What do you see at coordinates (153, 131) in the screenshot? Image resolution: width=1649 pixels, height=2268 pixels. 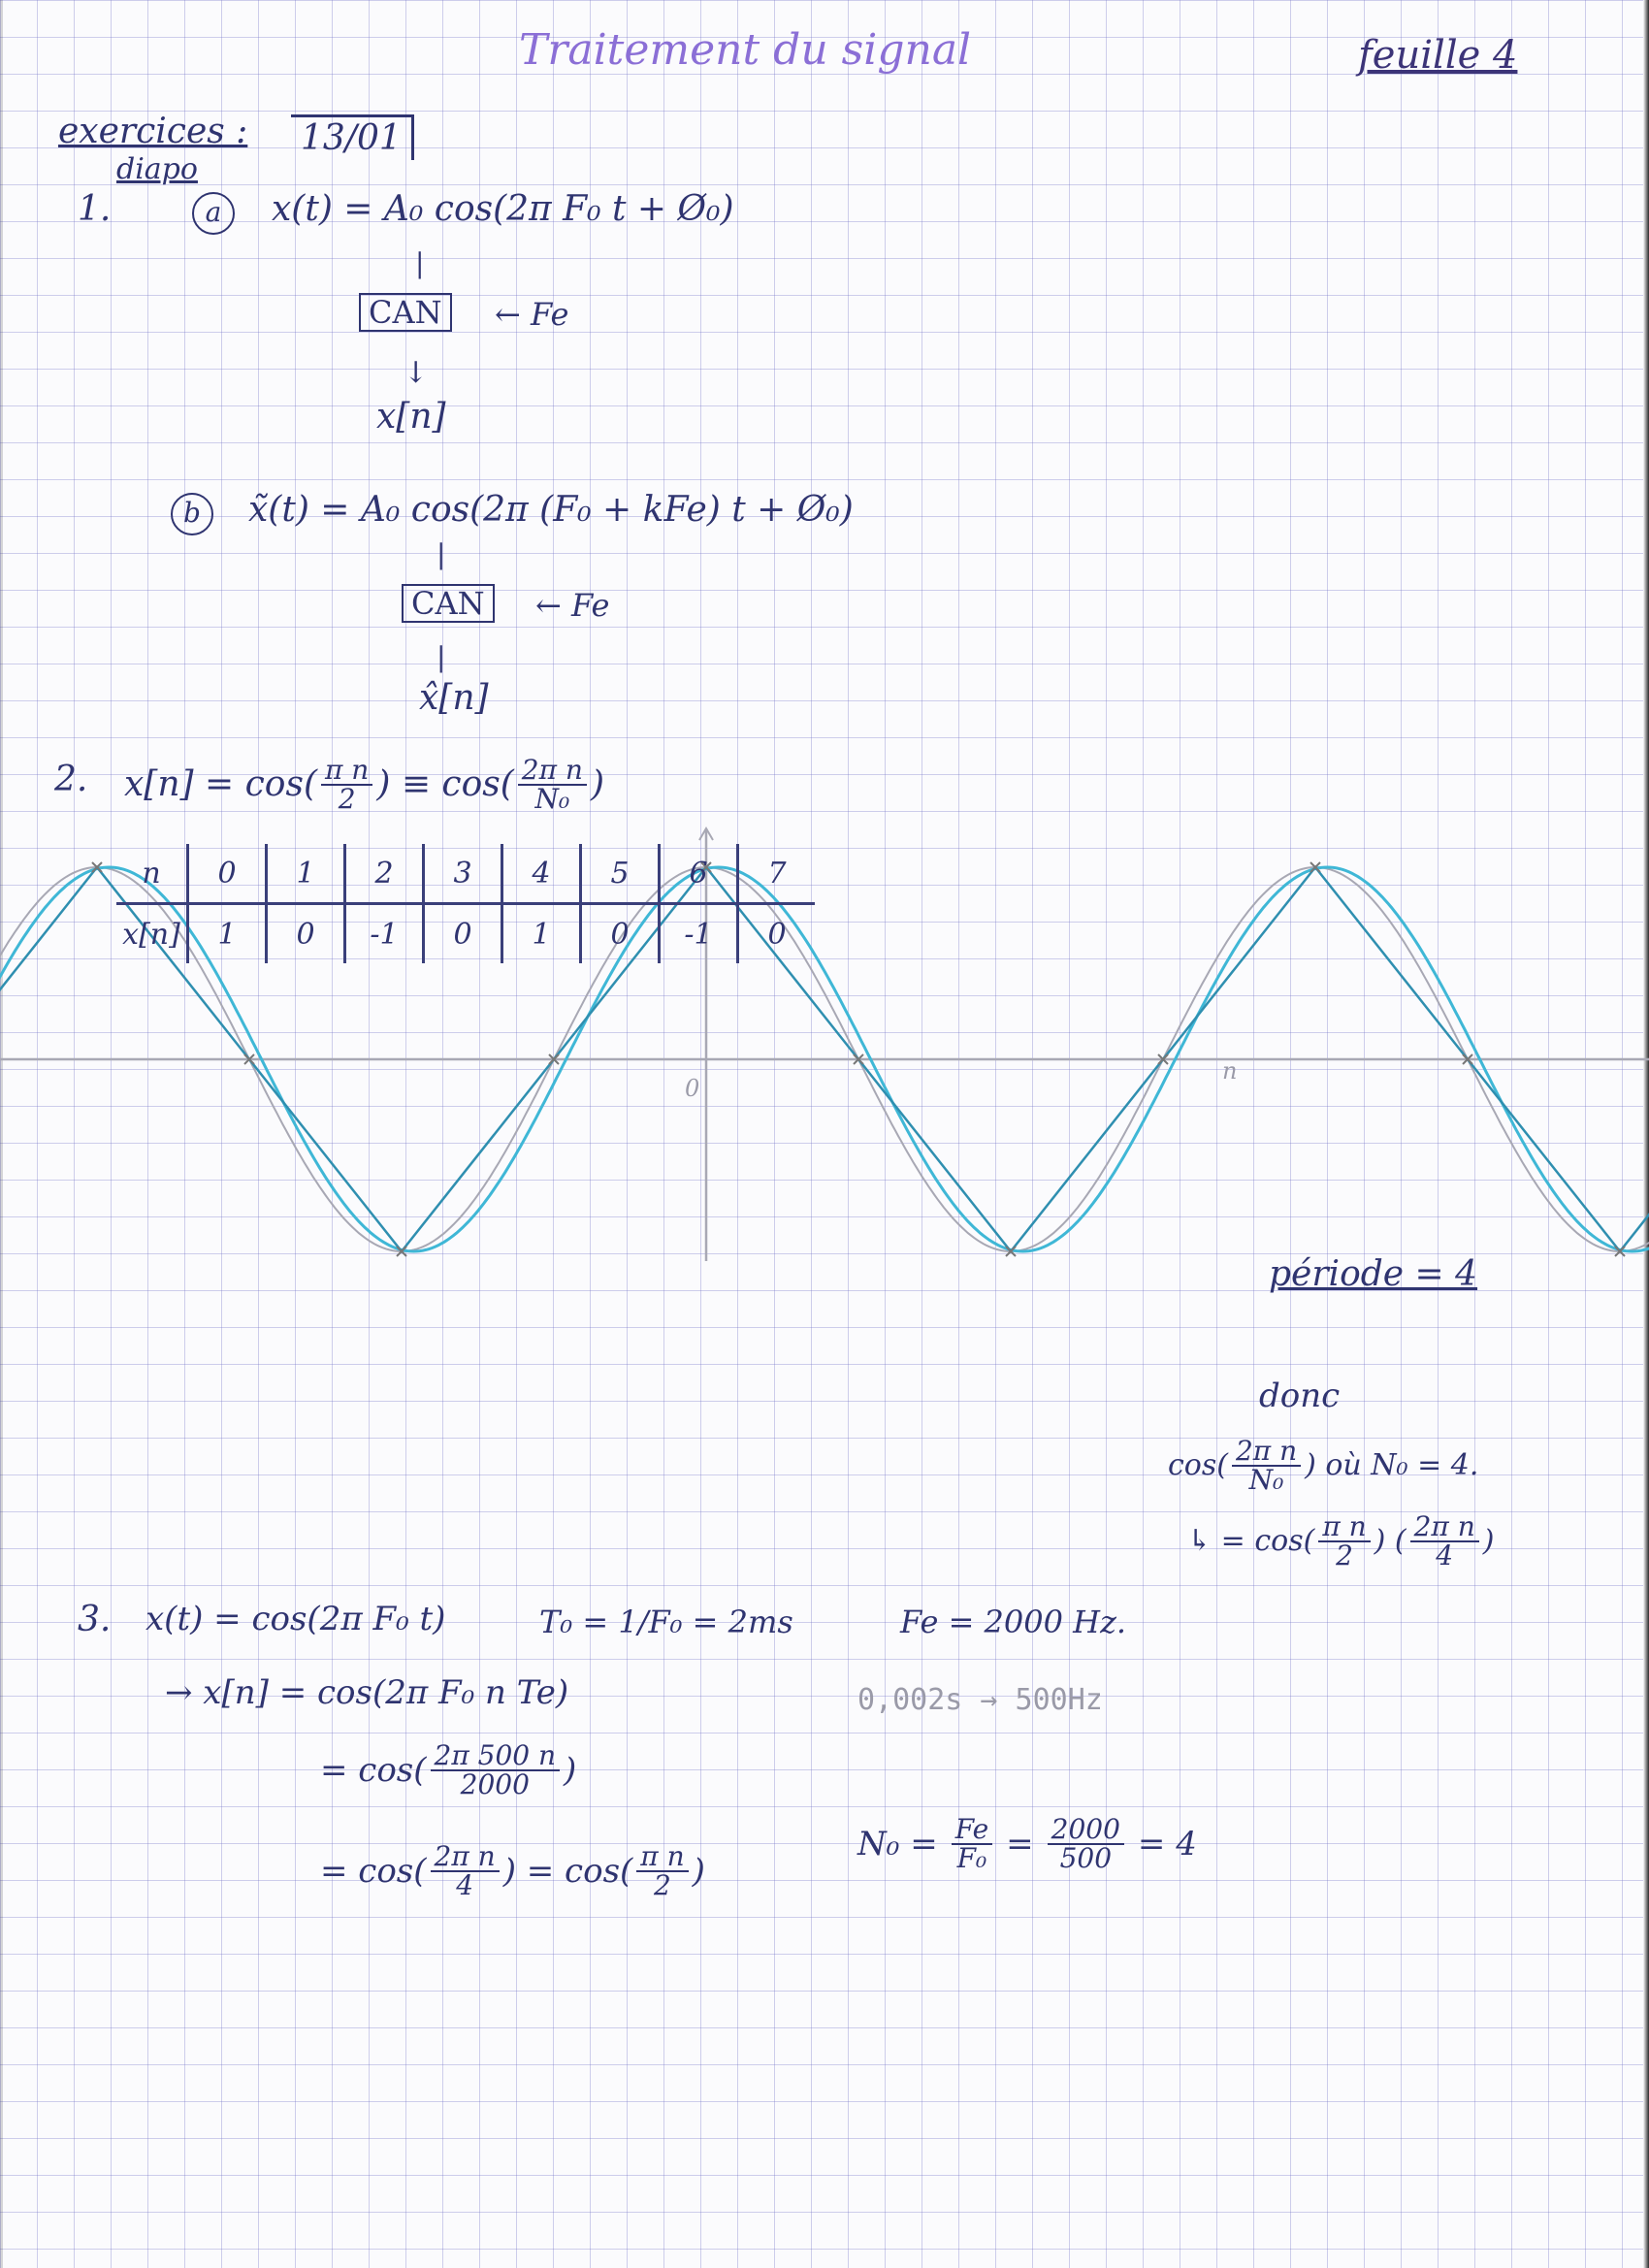 I see `exercises-label: exercices :` at bounding box center [153, 131].